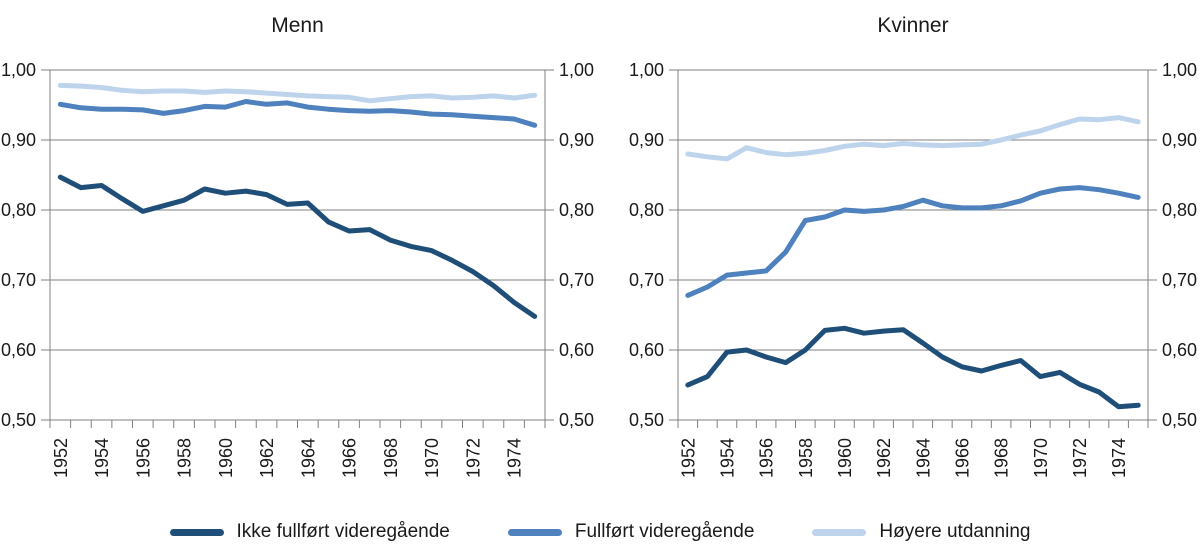 Image resolution: width=1200 pixels, height=558 pixels. Describe the element at coordinates (839, 532) in the screenshot. I see `legend-line-swatch-light` at that location.